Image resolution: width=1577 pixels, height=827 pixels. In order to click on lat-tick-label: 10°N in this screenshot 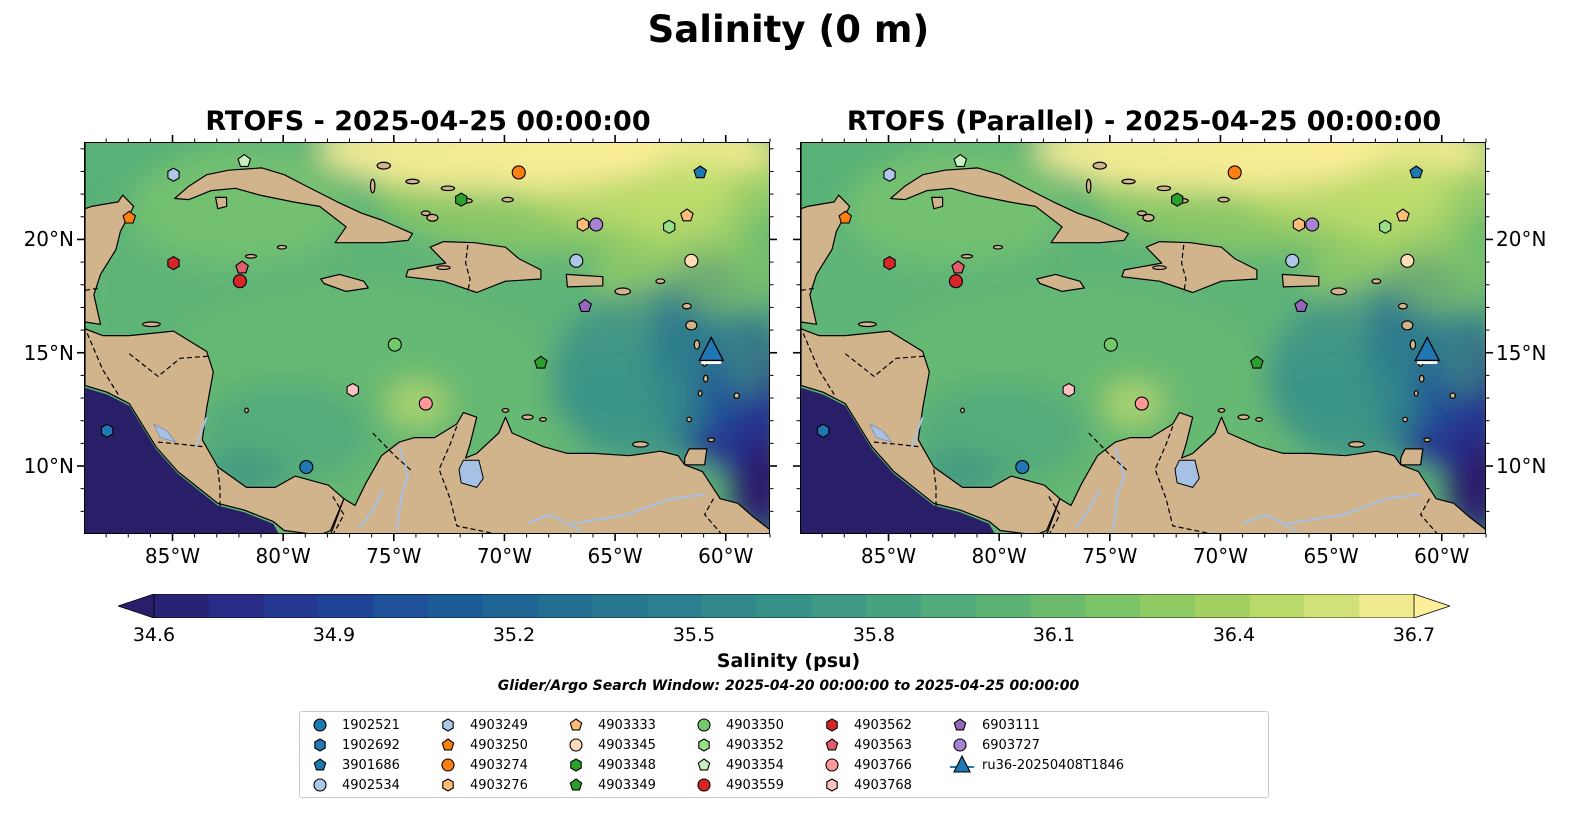, I will do `click(48, 466)`.